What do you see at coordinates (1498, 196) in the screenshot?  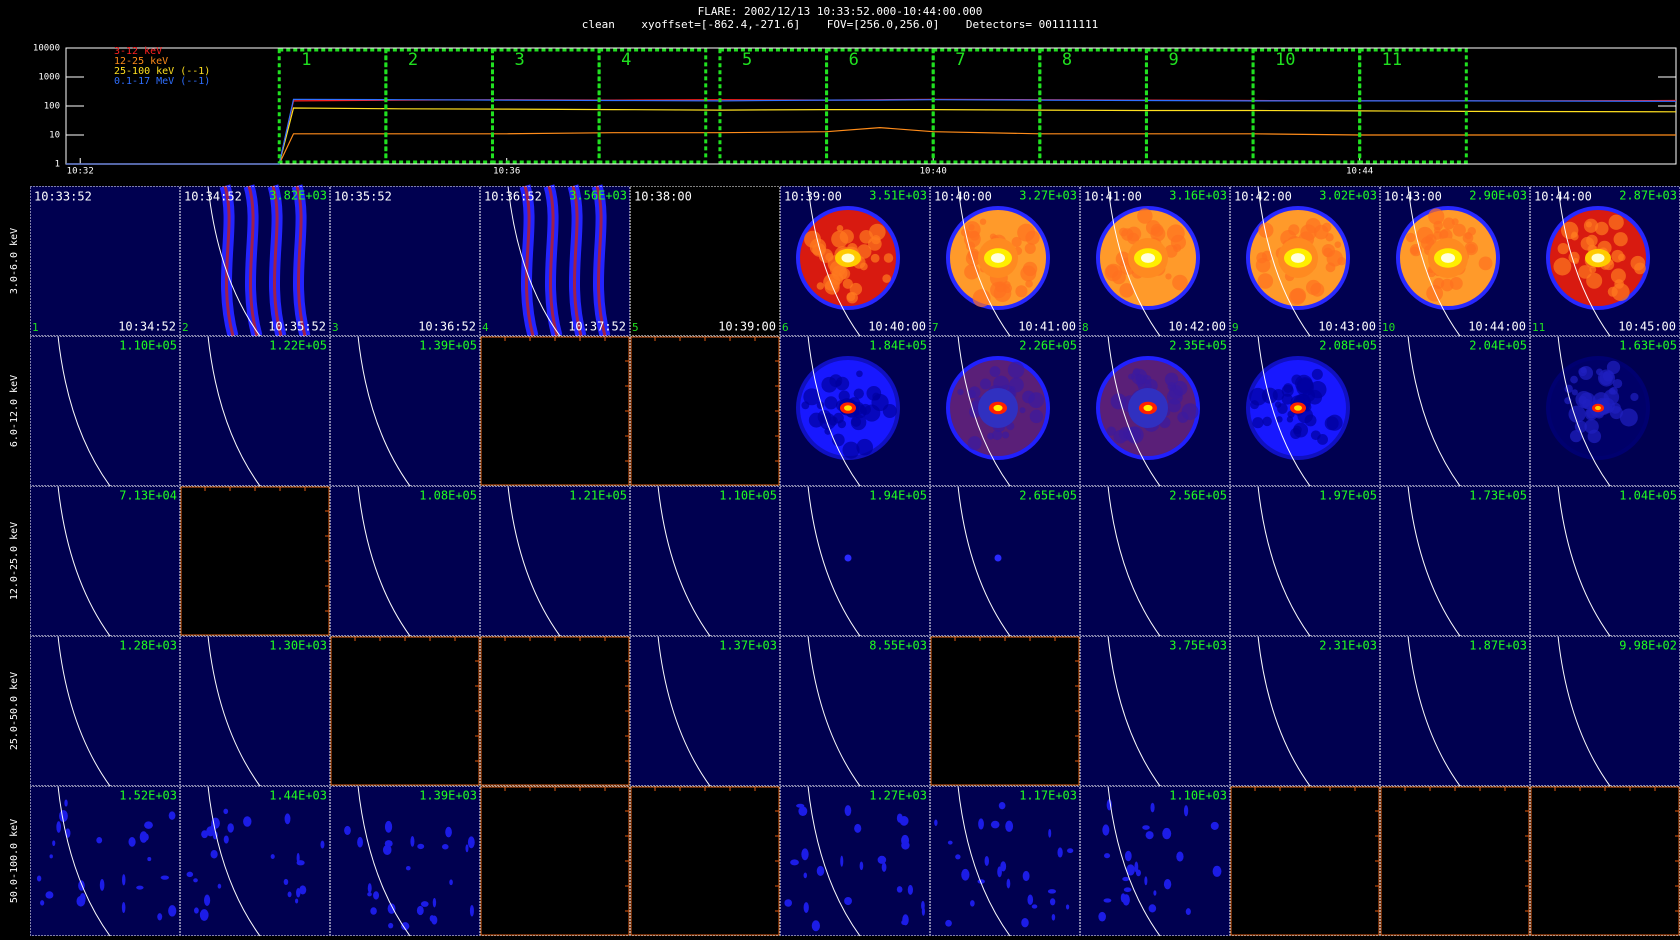 I see `peak-label: 2.90E+03` at bounding box center [1498, 196].